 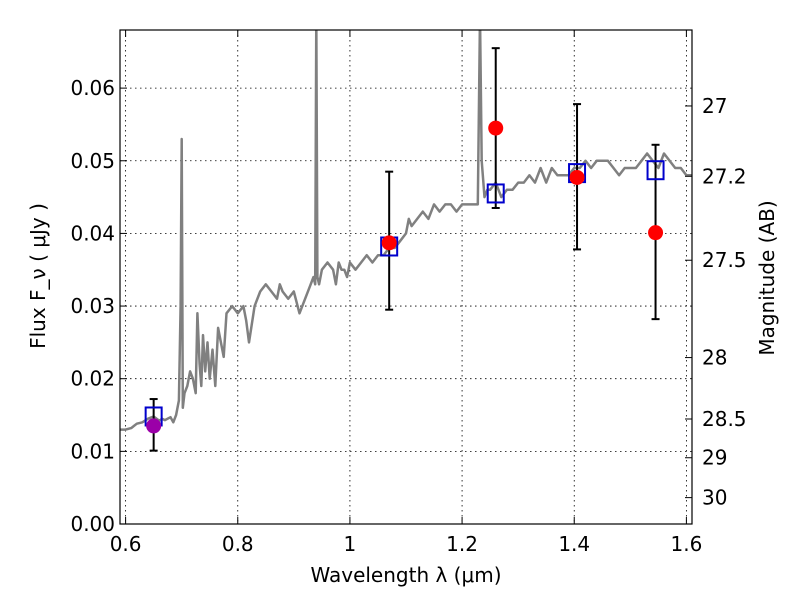 I want to click on y-tick-label: 0.05, so click(x=92, y=161).